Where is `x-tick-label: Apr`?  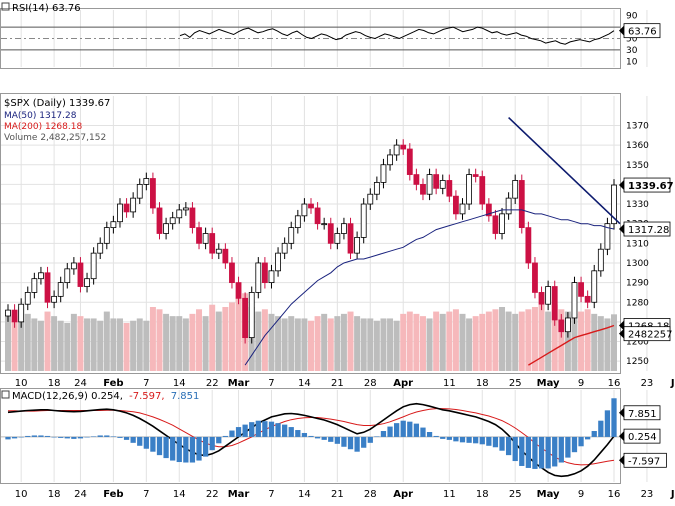
x-tick-label: Apr is located at coordinates (403, 494).